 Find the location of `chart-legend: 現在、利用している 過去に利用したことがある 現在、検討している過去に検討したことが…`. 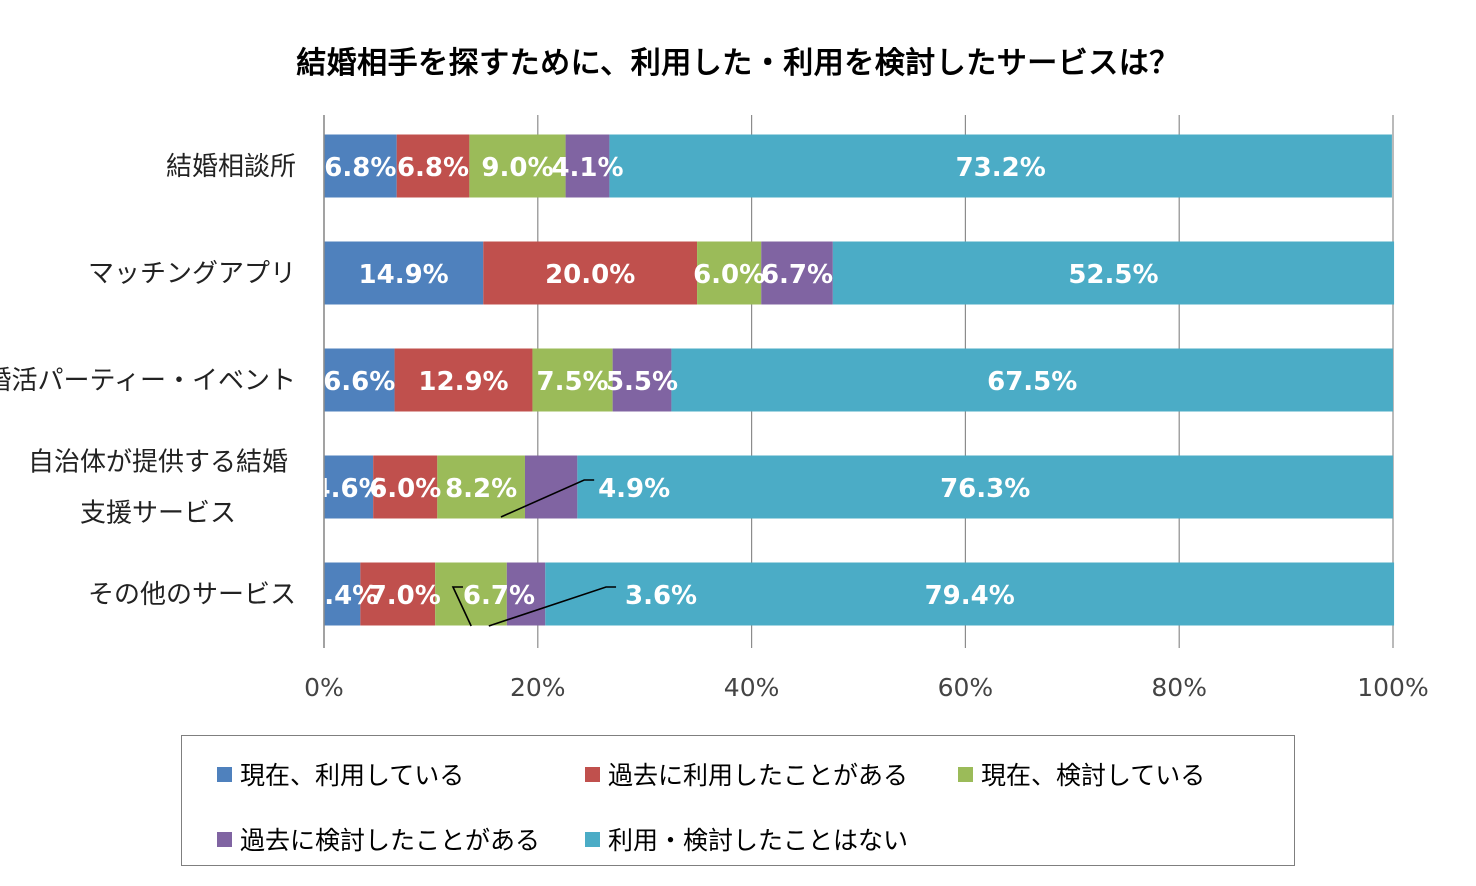

chart-legend: 現在、利用している 過去に利用したことがある 現在、検討している過去に検討したことが… is located at coordinates (738, 800).